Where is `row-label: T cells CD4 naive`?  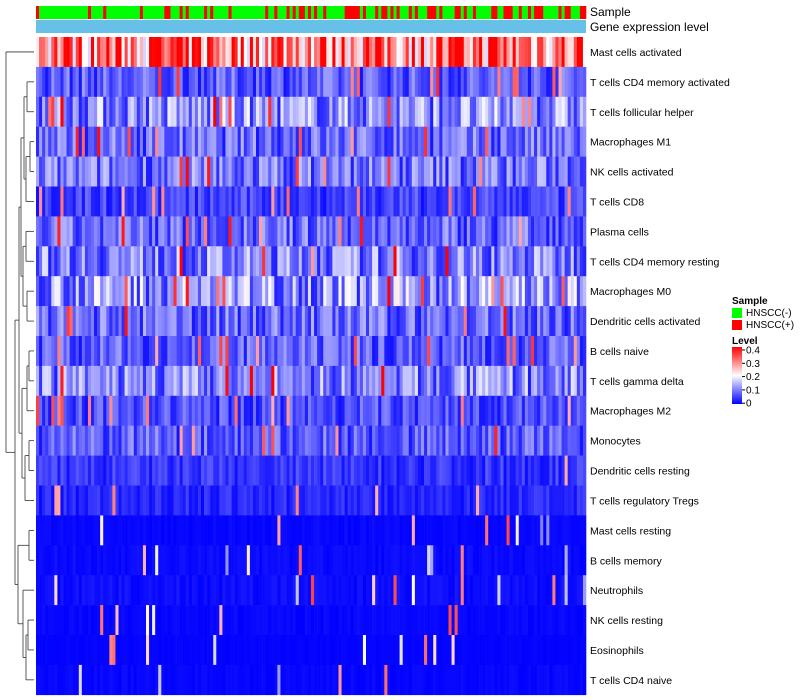
row-label: T cells CD4 naive is located at coordinates (631, 681).